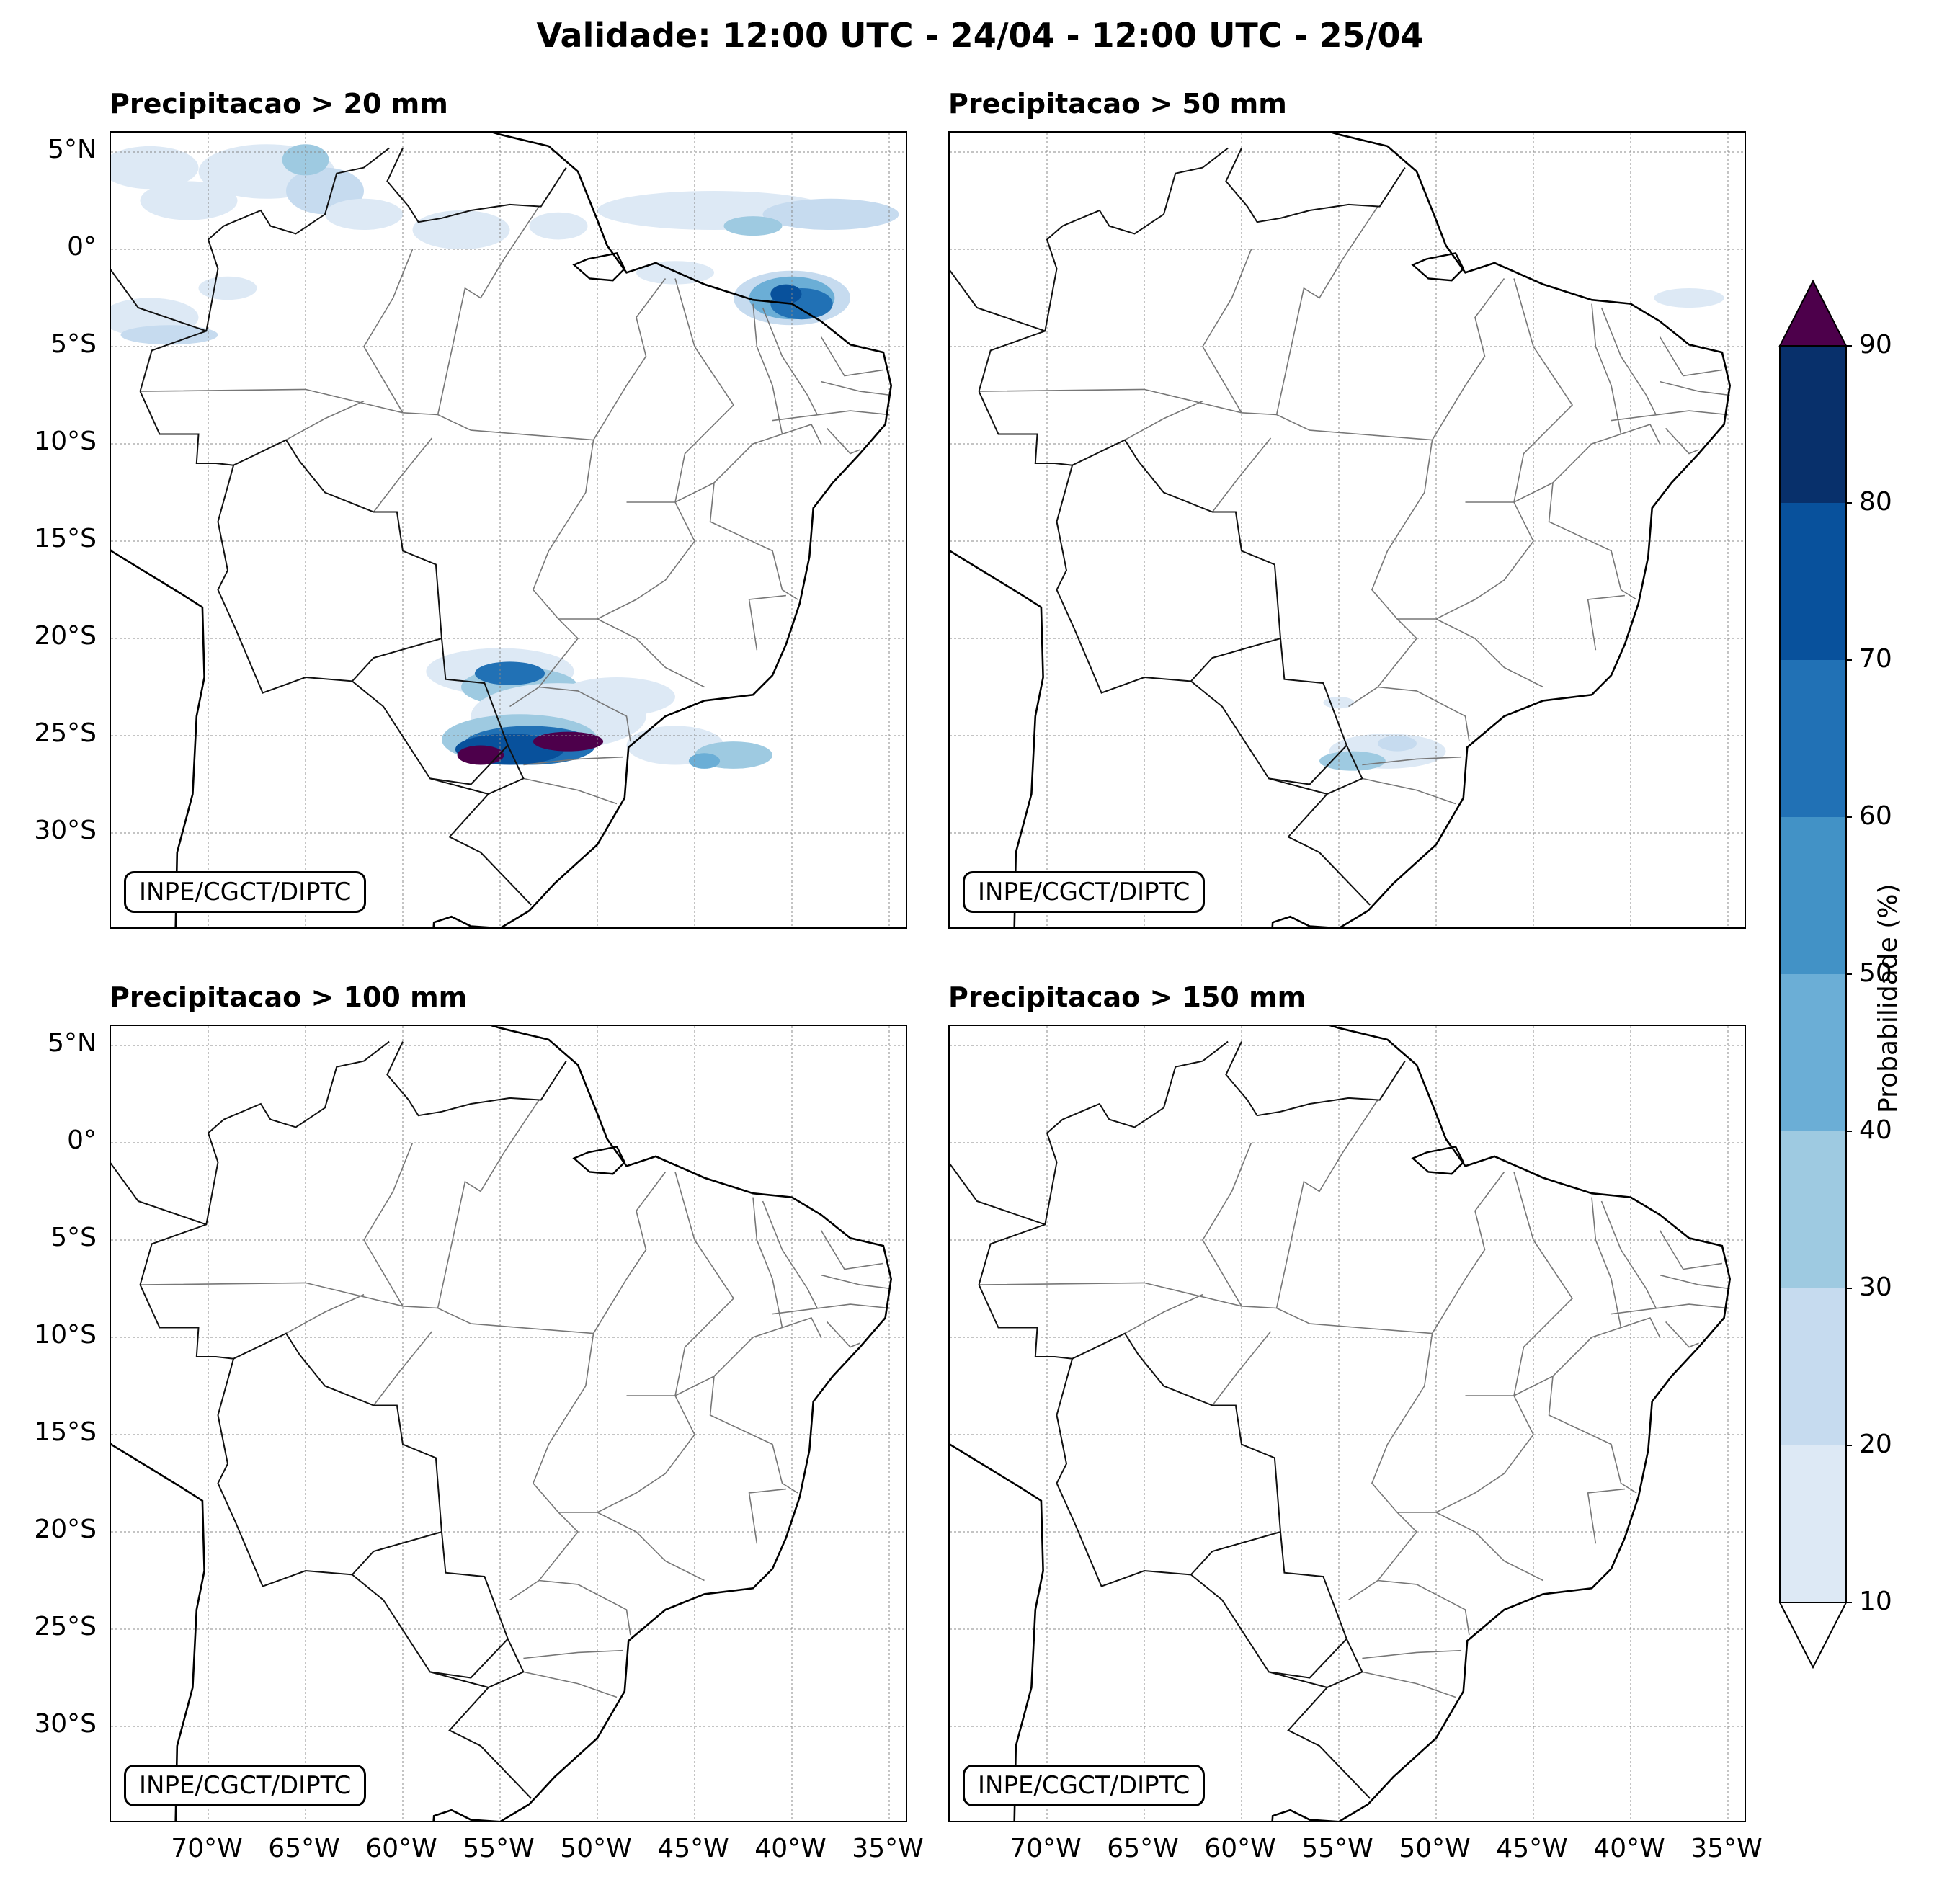  What do you see at coordinates (289, 997) in the screenshot?
I see `panel-title-100mm: Precipitacao > 100 mm` at bounding box center [289, 997].